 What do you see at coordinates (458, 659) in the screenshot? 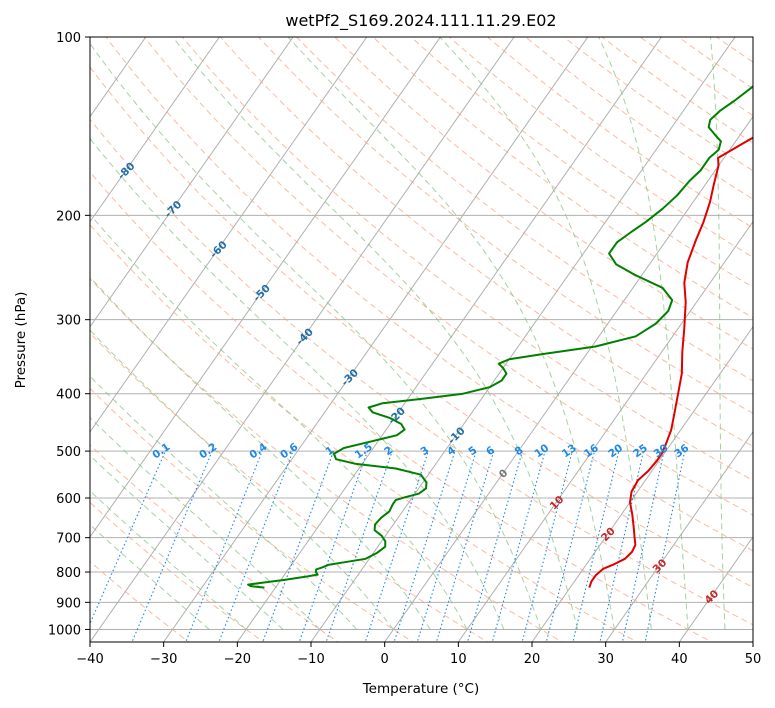
I see `x-tick-label: 10` at bounding box center [458, 659].